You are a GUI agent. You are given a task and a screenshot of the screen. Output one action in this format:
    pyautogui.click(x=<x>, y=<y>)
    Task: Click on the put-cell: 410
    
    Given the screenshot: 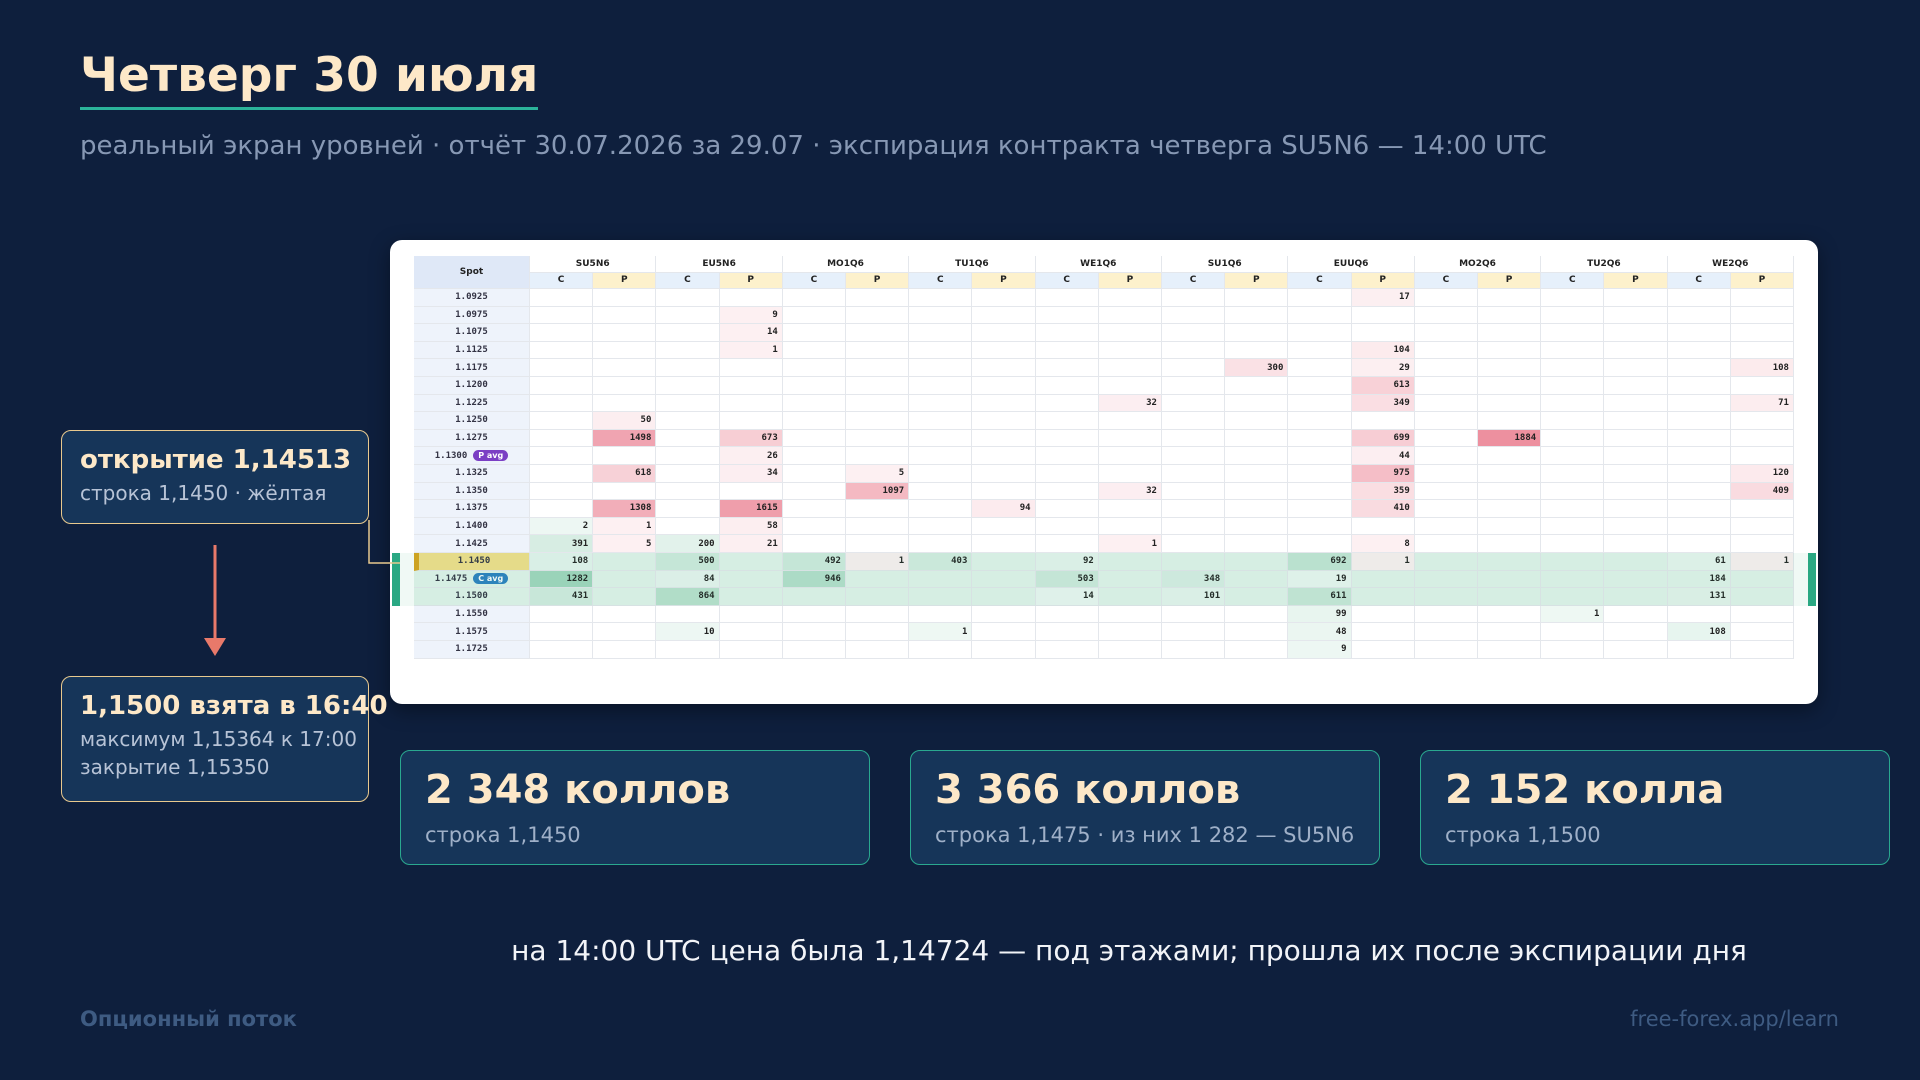 What is the action you would take?
    pyautogui.click(x=1383, y=509)
    